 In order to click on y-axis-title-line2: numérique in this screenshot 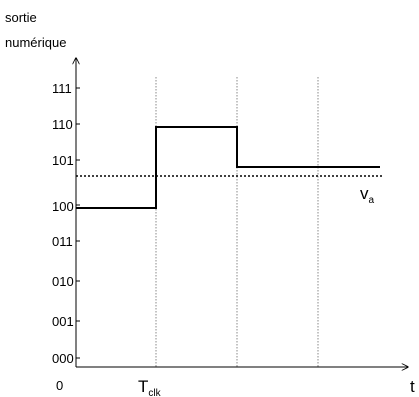, I will do `click(35, 42)`.